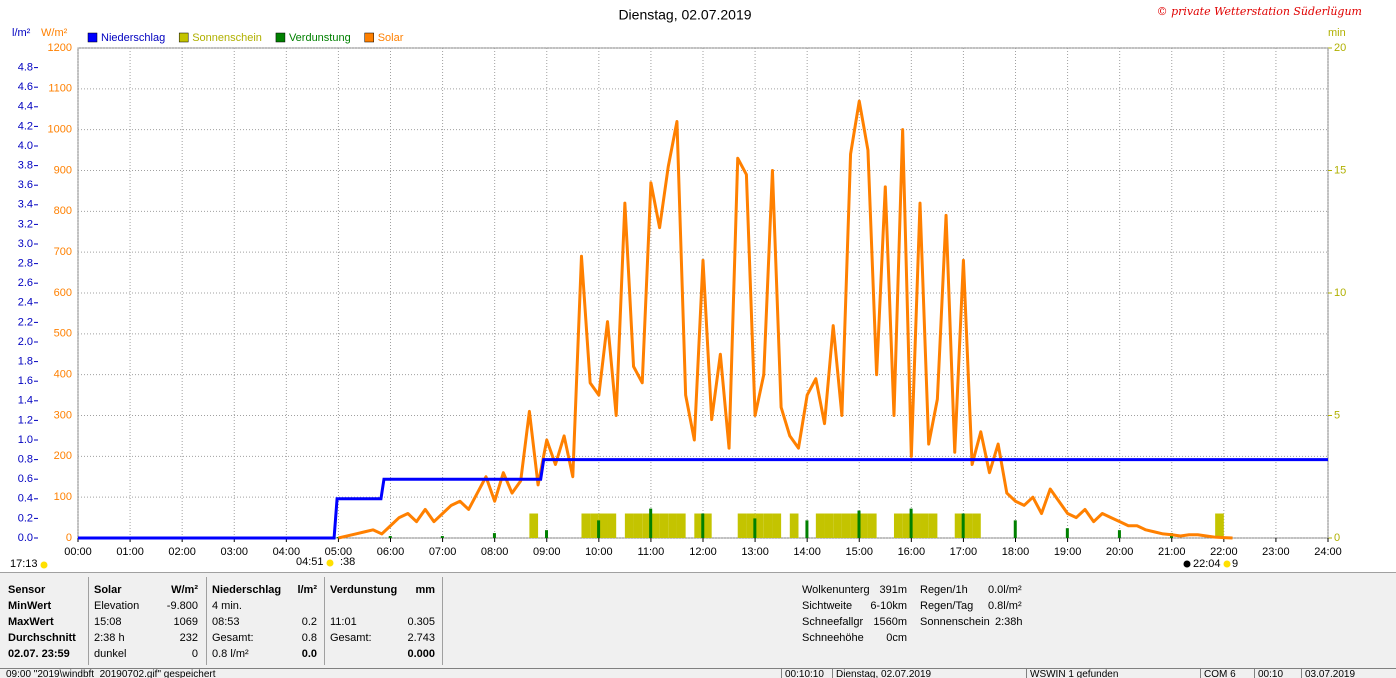 This screenshot has height=678, width=1396. Describe the element at coordinates (63, 415) in the screenshot. I see `y-tick-label: 300` at that location.